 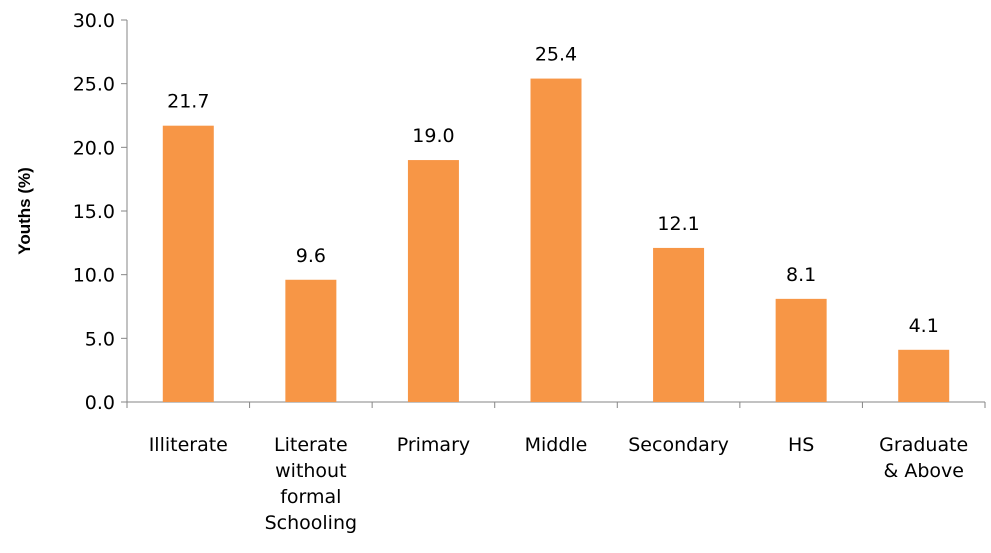 What do you see at coordinates (310, 471) in the screenshot?
I see `category-label-line: without` at bounding box center [310, 471].